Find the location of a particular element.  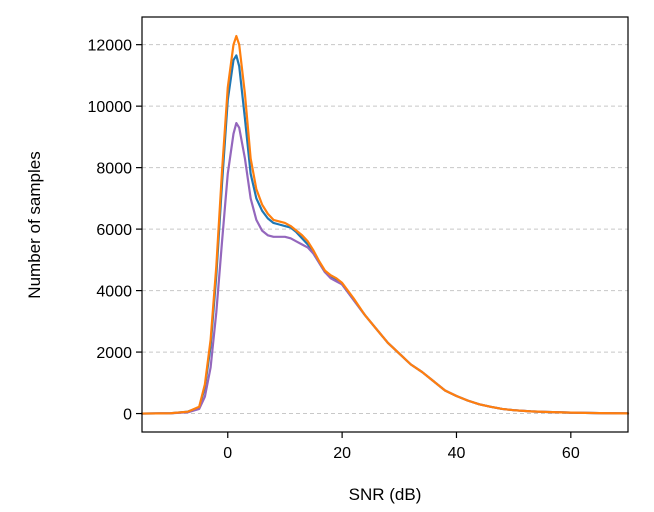

x-axis: 0 20 40 60 is located at coordinates (401, 447).